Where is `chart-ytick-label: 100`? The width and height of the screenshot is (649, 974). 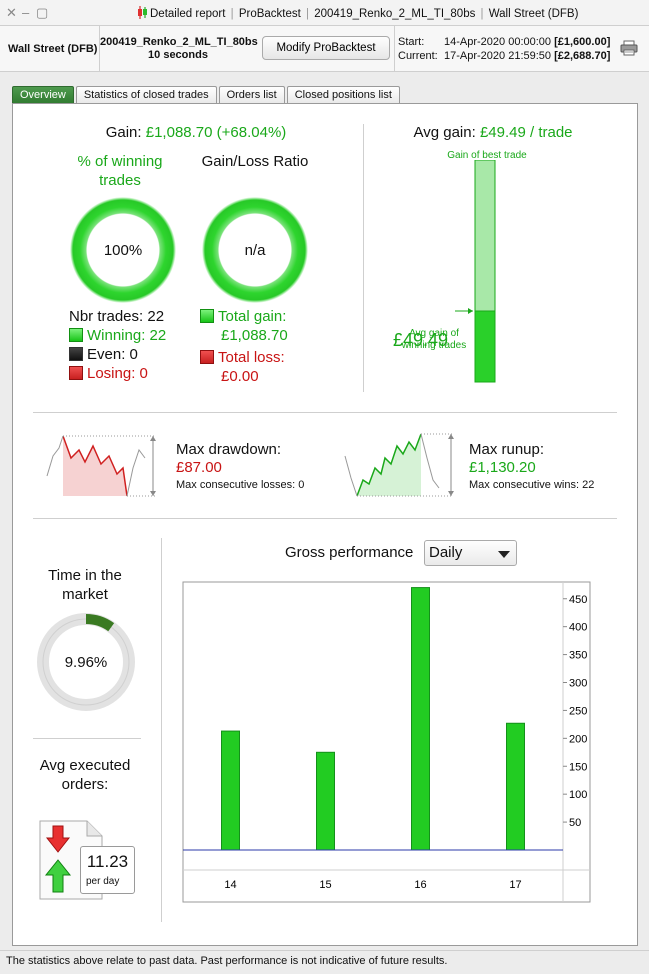
chart-ytick-label: 100 is located at coordinates (578, 795).